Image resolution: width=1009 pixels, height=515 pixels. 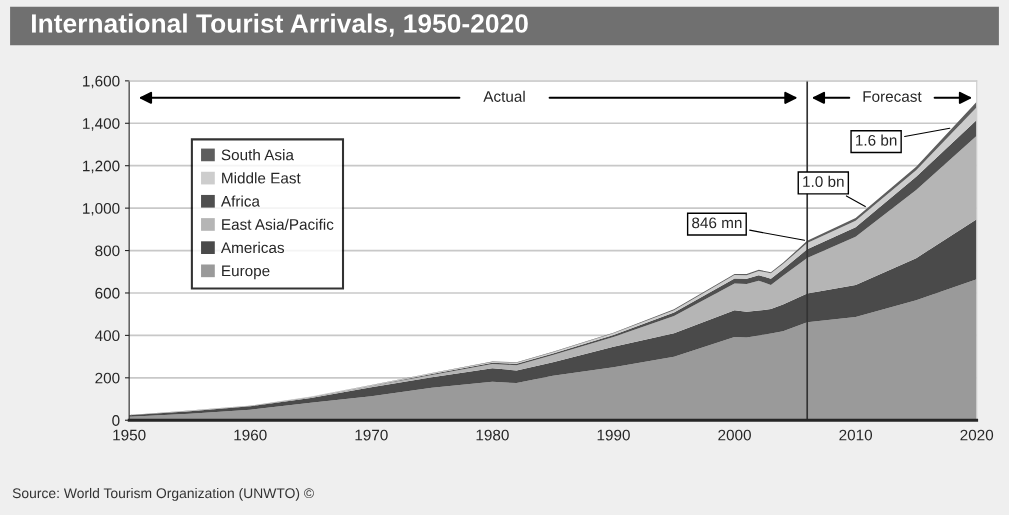 What do you see at coordinates (977, 435) in the screenshot?
I see `x-tick-label: 2020` at bounding box center [977, 435].